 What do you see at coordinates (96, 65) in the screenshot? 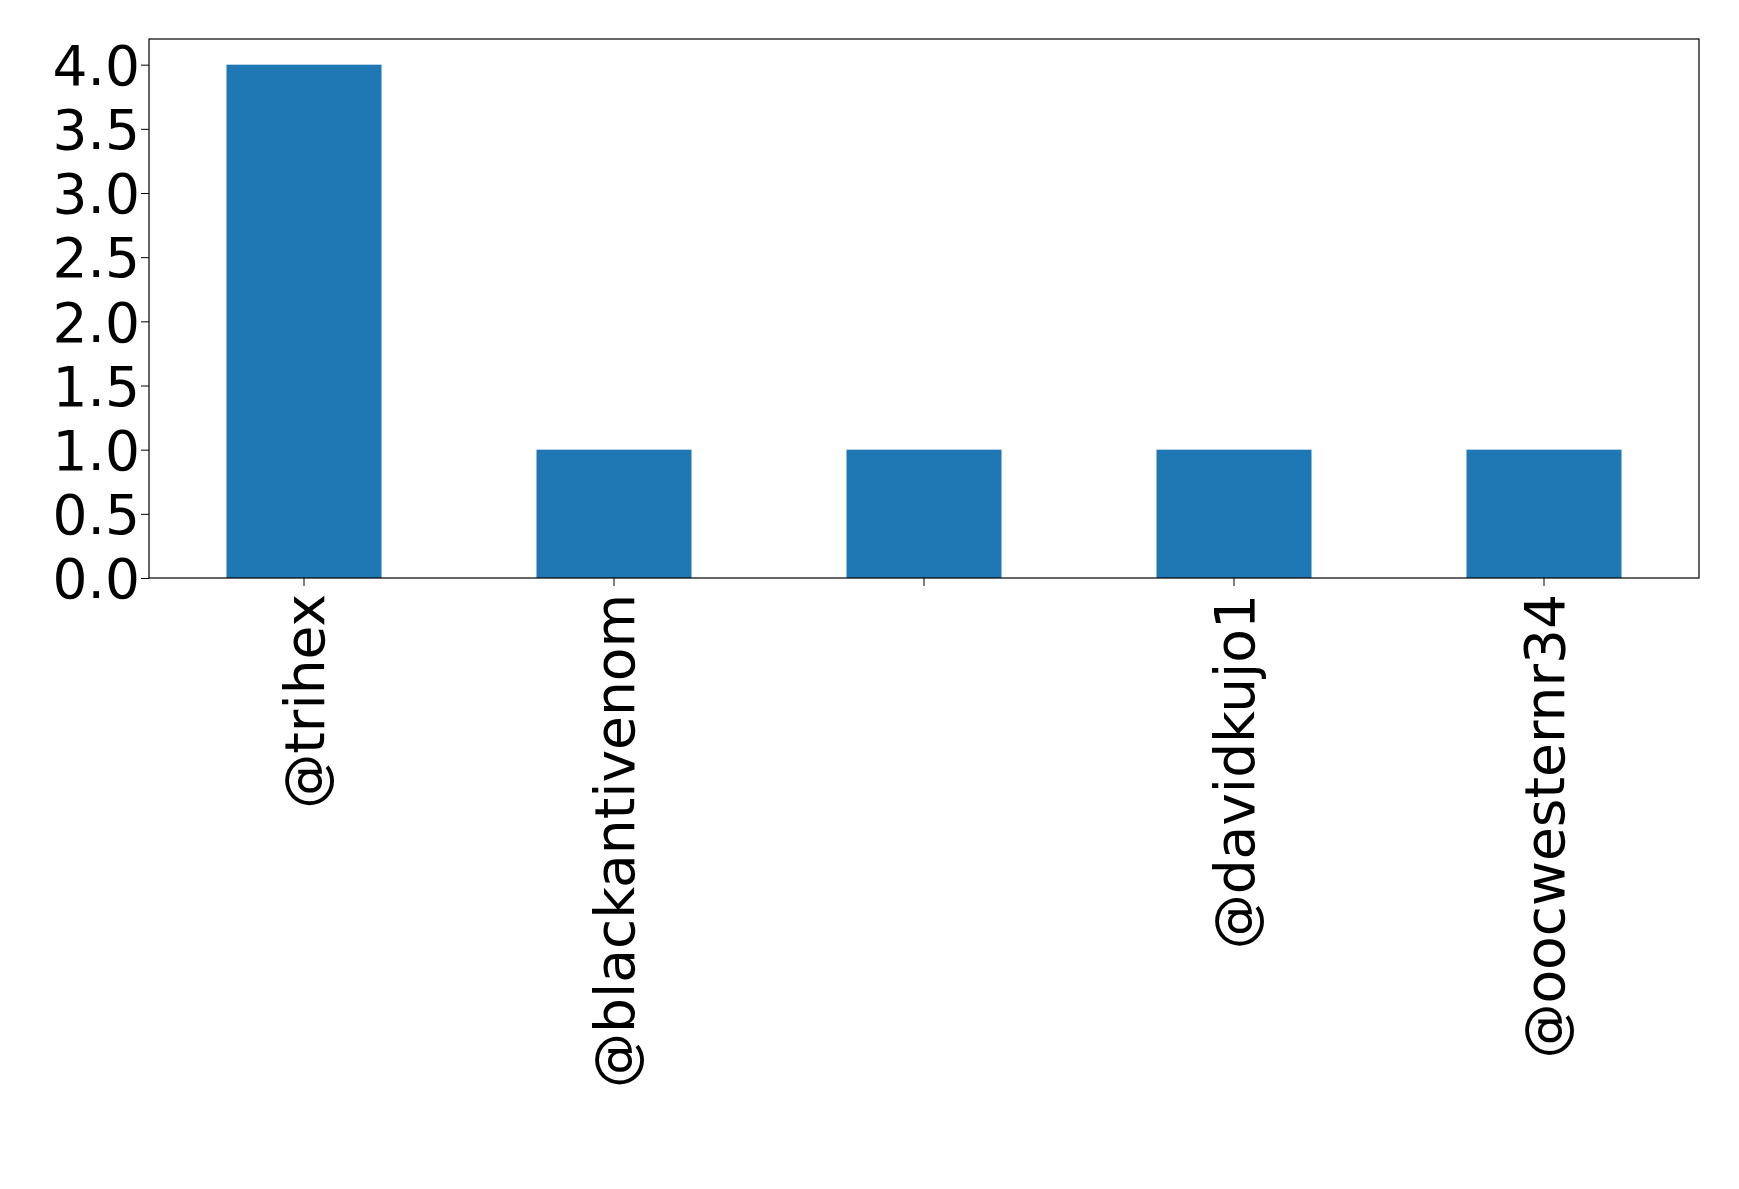
I see `y-tick-label: 4.0` at bounding box center [96, 65].